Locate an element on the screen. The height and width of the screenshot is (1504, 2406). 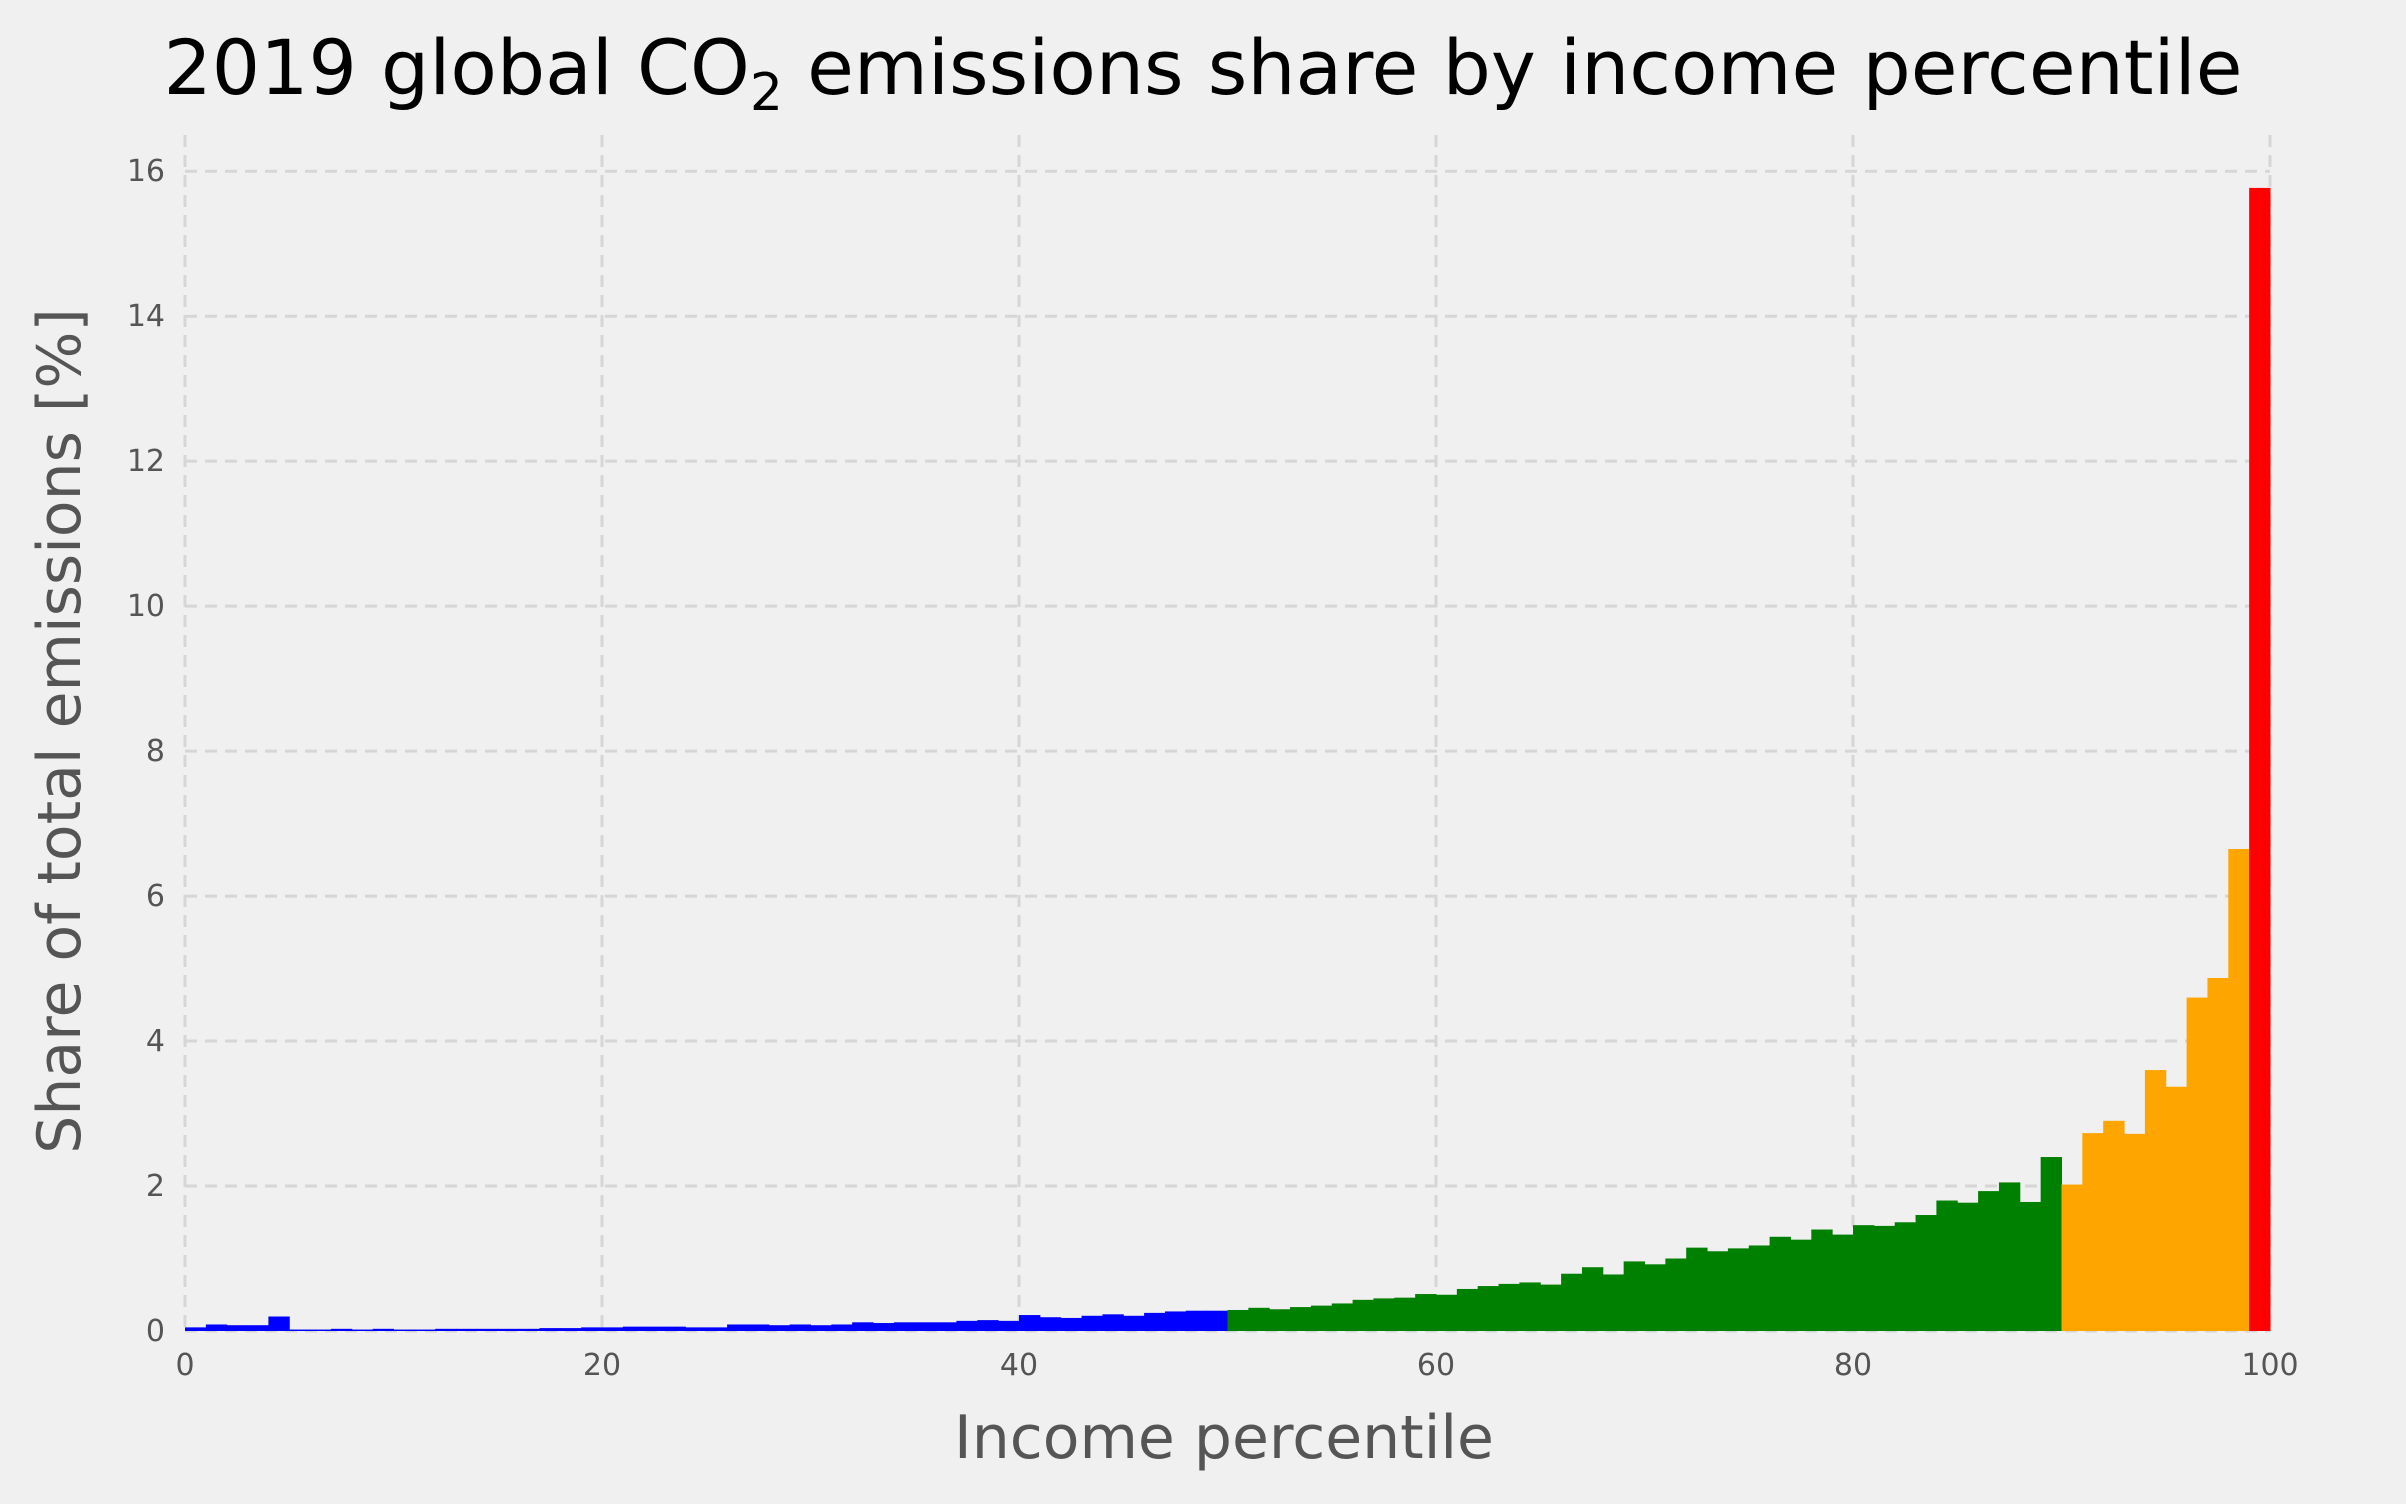
y-tick-label: 14 is located at coordinates (146, 316).